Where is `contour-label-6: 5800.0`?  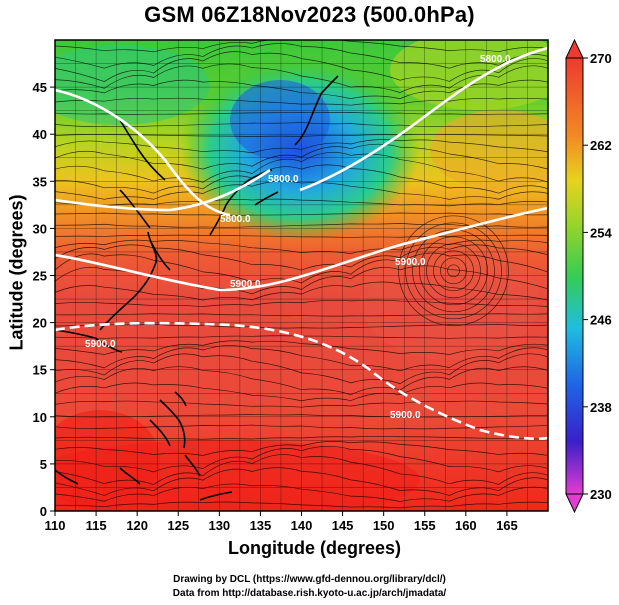
contour-label-6: 5800.0 is located at coordinates (495, 59).